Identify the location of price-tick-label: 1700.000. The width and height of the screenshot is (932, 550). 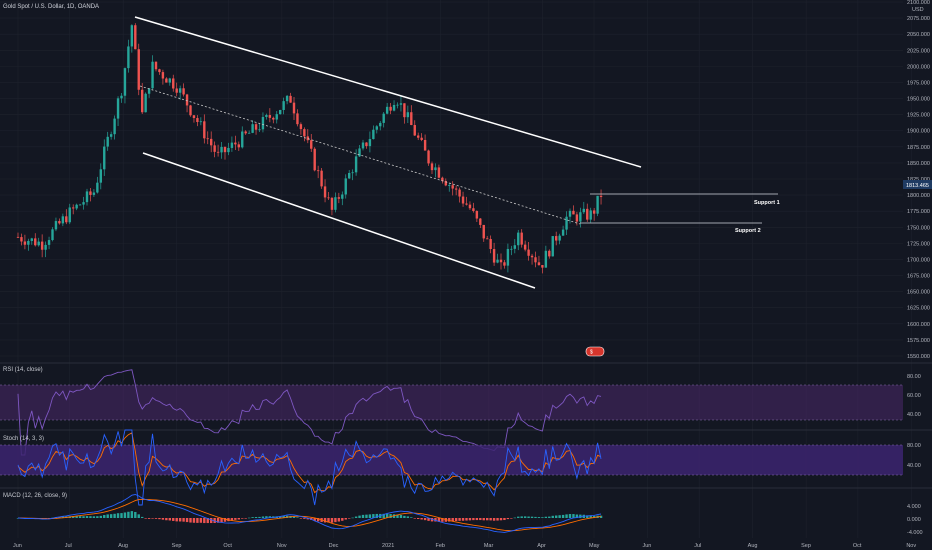
(918, 260).